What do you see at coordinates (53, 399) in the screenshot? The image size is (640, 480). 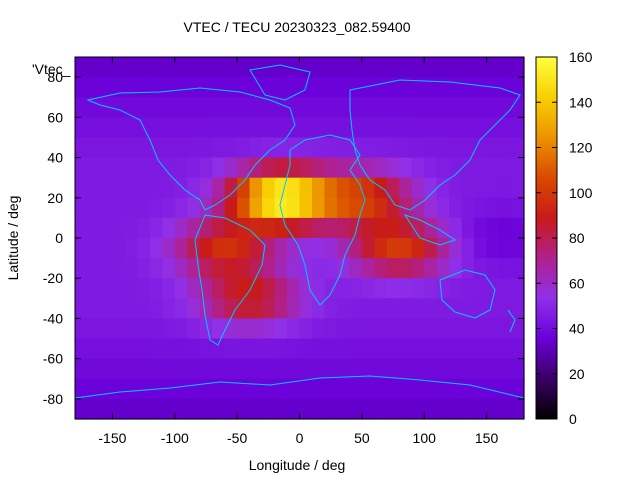 I see `y-tick-label: -80` at bounding box center [53, 399].